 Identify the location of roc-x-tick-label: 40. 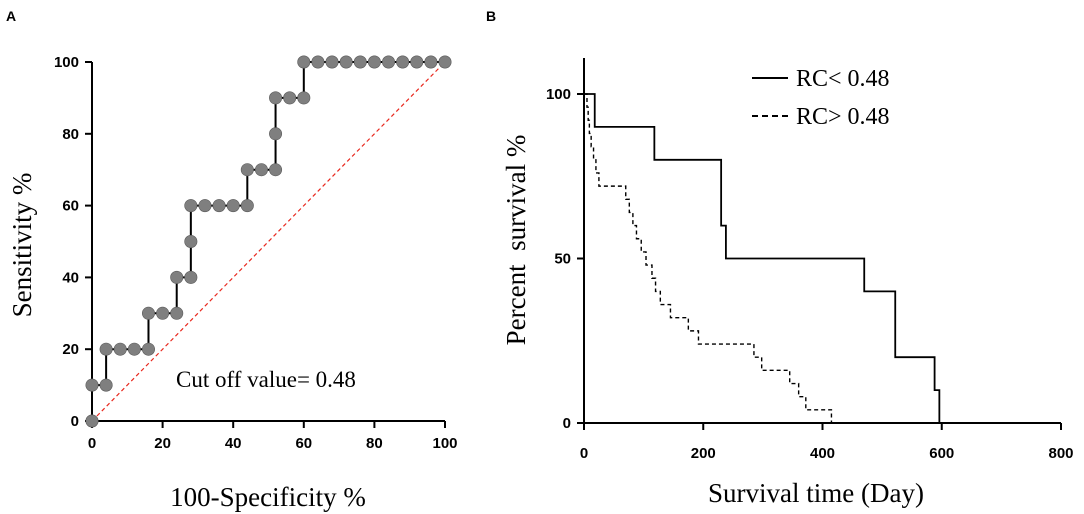
(233, 443).